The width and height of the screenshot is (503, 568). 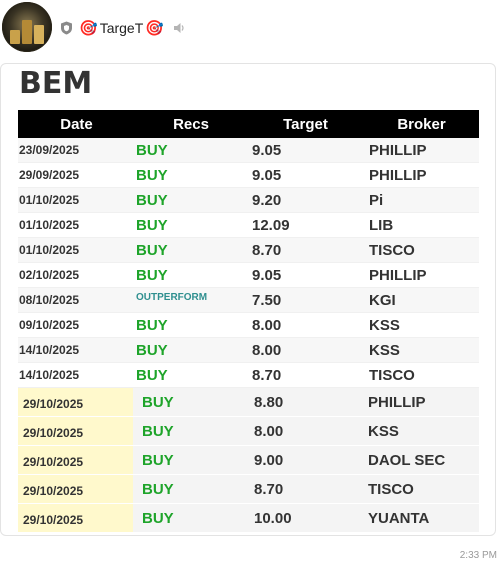 I want to click on table-row-highlighted: 29/10/2025 BUY 9.00 DAOL SEC, so click(x=248, y=460).